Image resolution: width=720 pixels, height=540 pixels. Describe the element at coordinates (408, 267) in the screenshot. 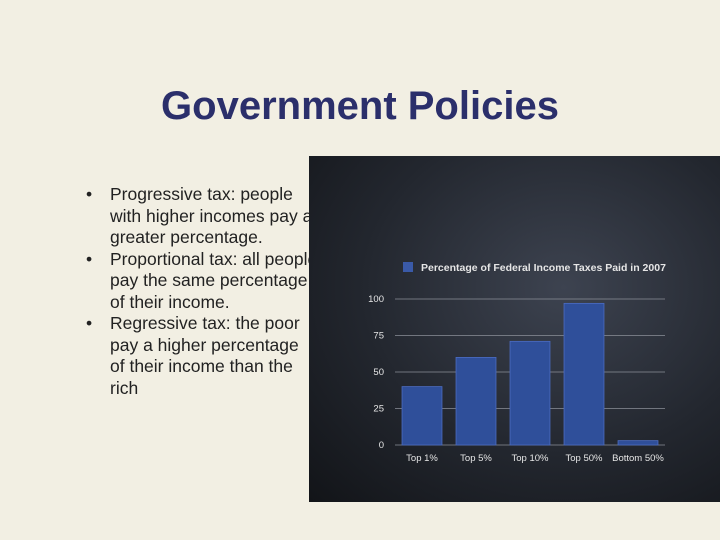

I see `legend-swatch` at that location.